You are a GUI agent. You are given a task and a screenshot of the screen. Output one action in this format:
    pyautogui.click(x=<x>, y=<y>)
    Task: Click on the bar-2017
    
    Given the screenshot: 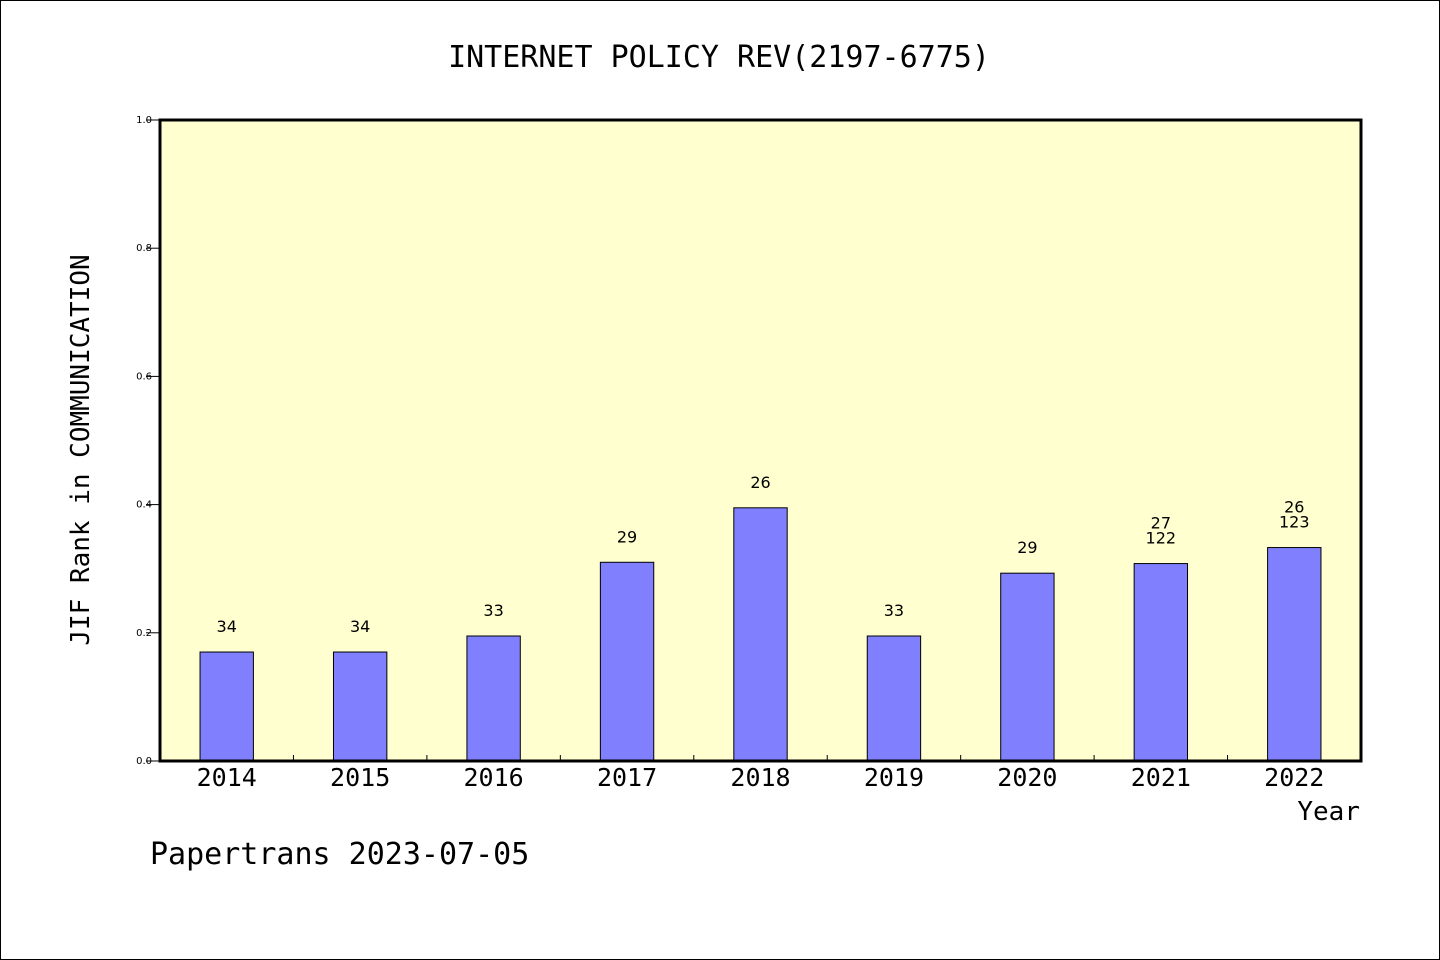 What is the action you would take?
    pyautogui.click(x=627, y=661)
    